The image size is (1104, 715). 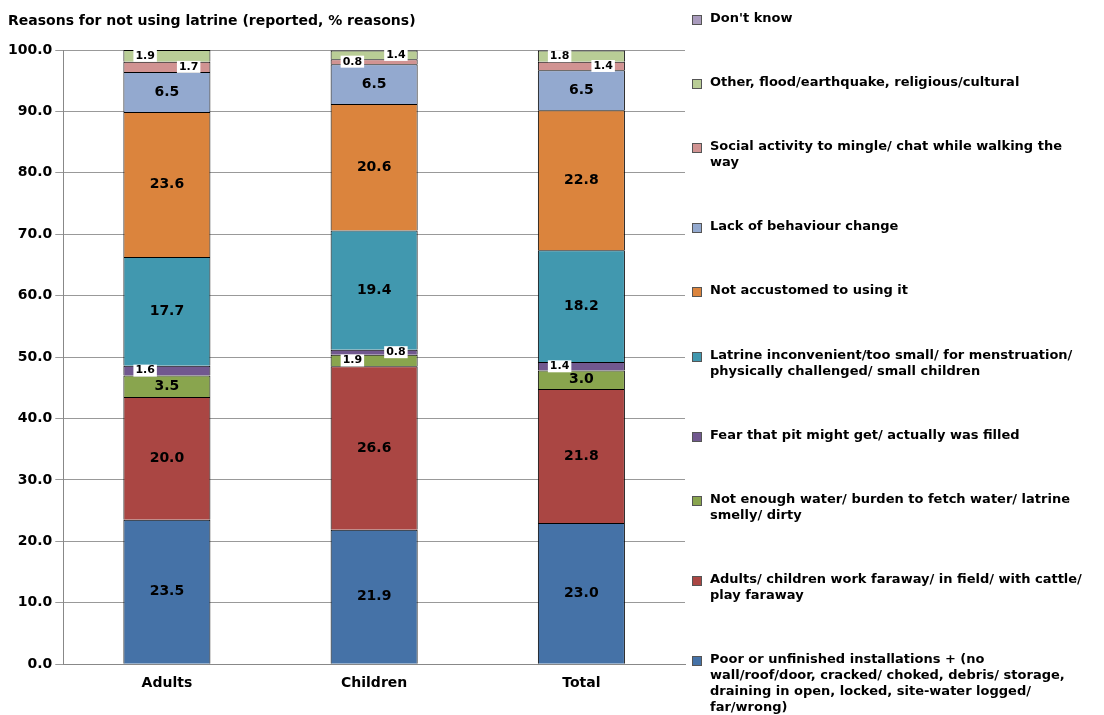 What do you see at coordinates (167, 590) in the screenshot?
I see `data-label: 23.5` at bounding box center [167, 590].